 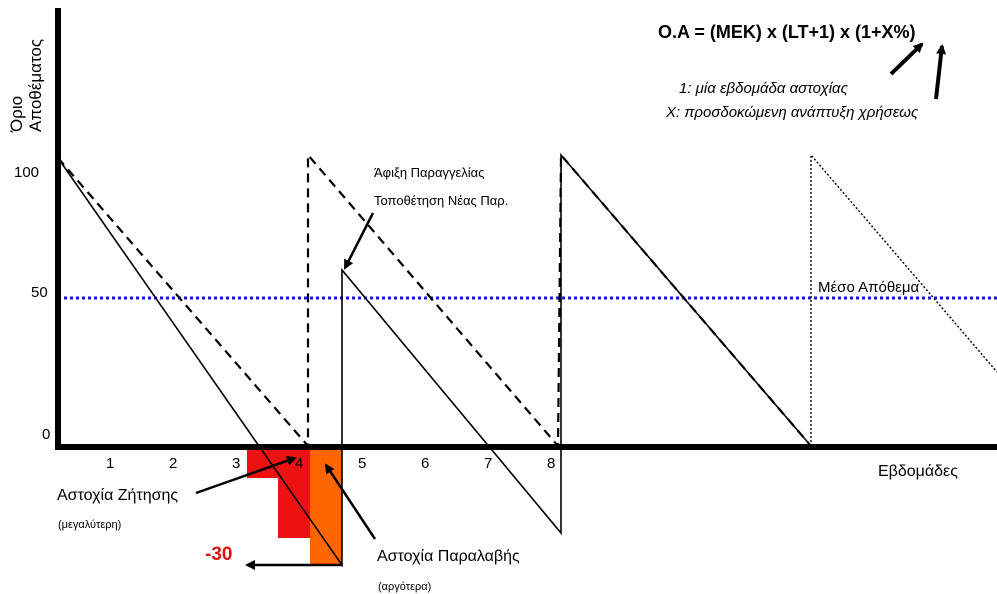 I want to click on receipt-failure-arrow, so click(x=350, y=501).